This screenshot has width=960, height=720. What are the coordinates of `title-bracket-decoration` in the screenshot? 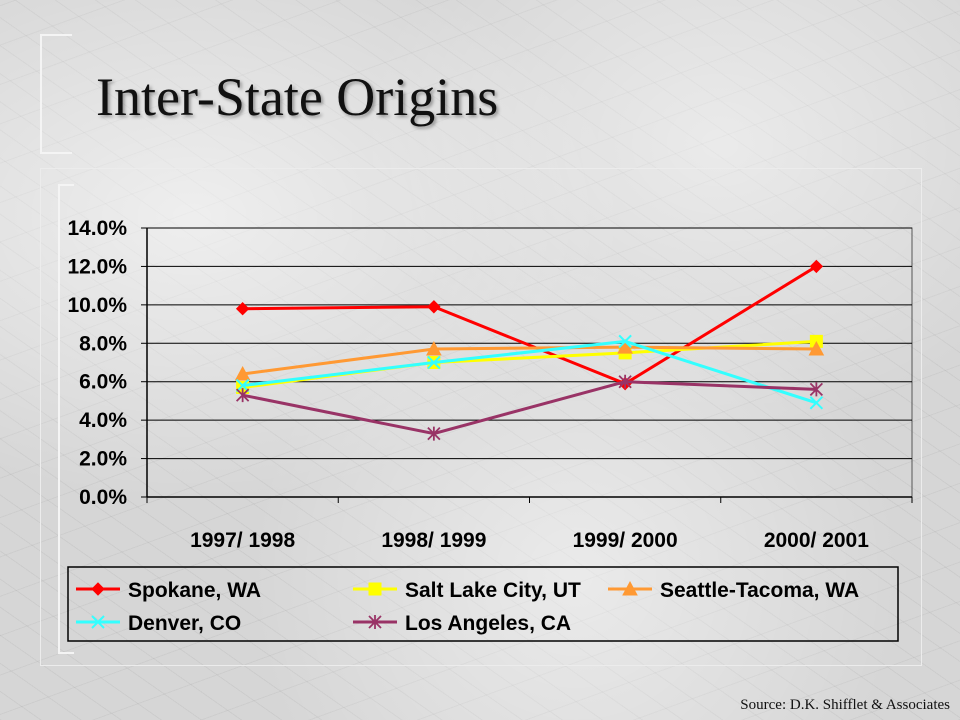 It's located at (56, 94).